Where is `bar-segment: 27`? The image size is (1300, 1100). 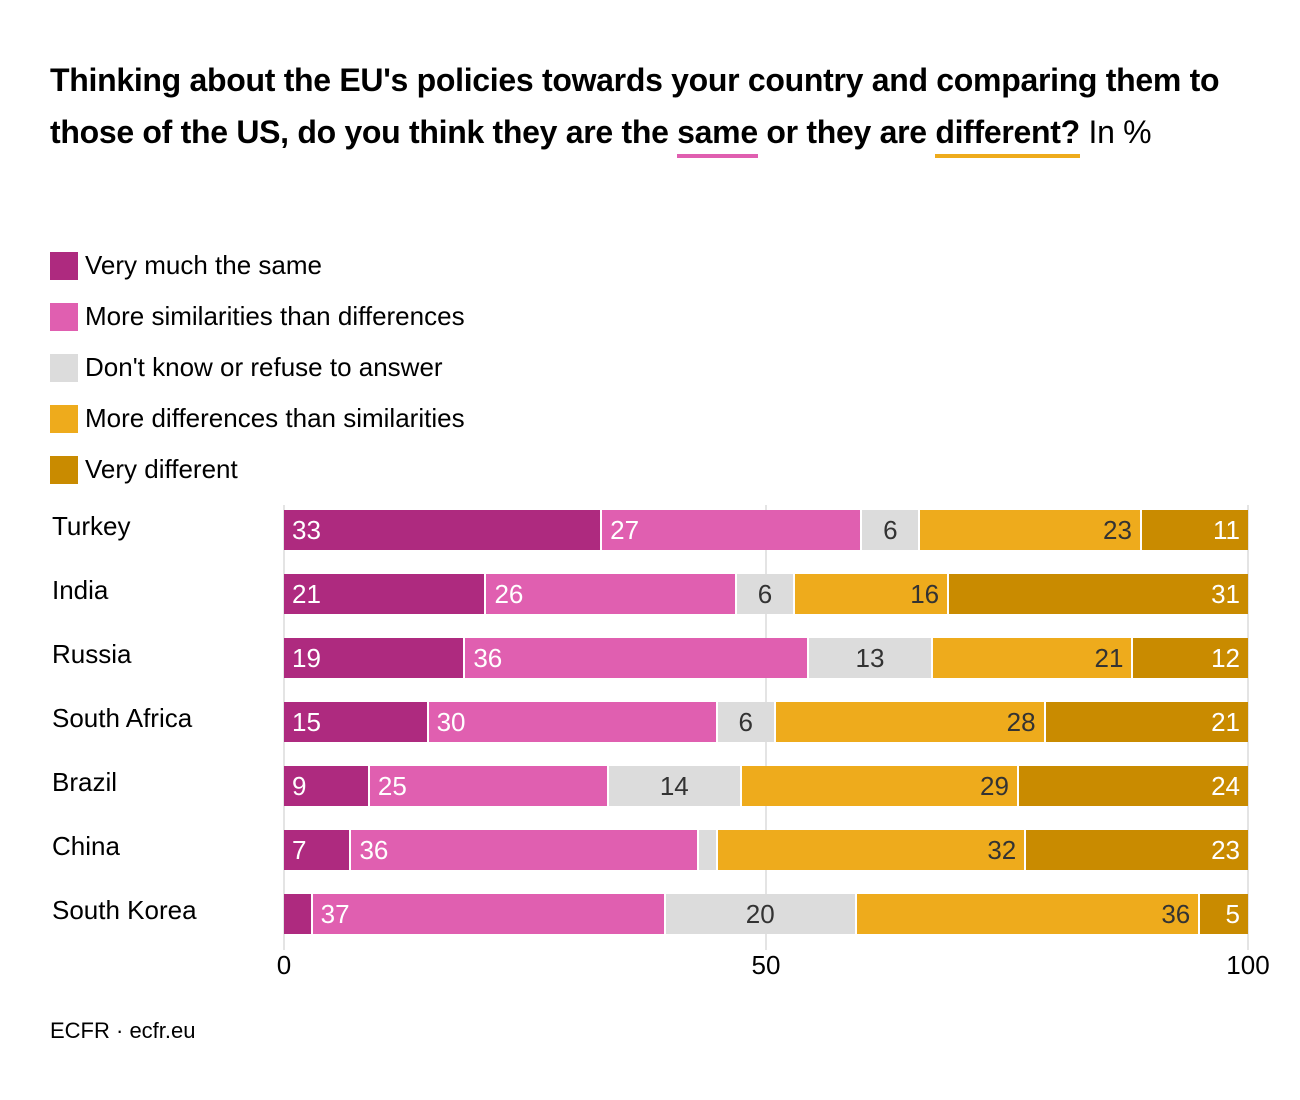
bar-segment: 27 is located at coordinates (731, 530).